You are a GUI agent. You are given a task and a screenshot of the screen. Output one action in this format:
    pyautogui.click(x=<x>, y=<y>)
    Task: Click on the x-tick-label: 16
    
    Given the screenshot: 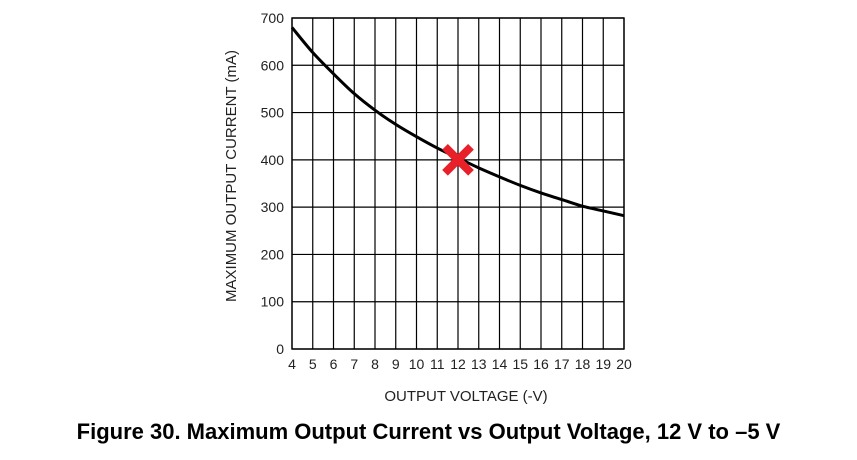 What is the action you would take?
    pyautogui.click(x=541, y=364)
    